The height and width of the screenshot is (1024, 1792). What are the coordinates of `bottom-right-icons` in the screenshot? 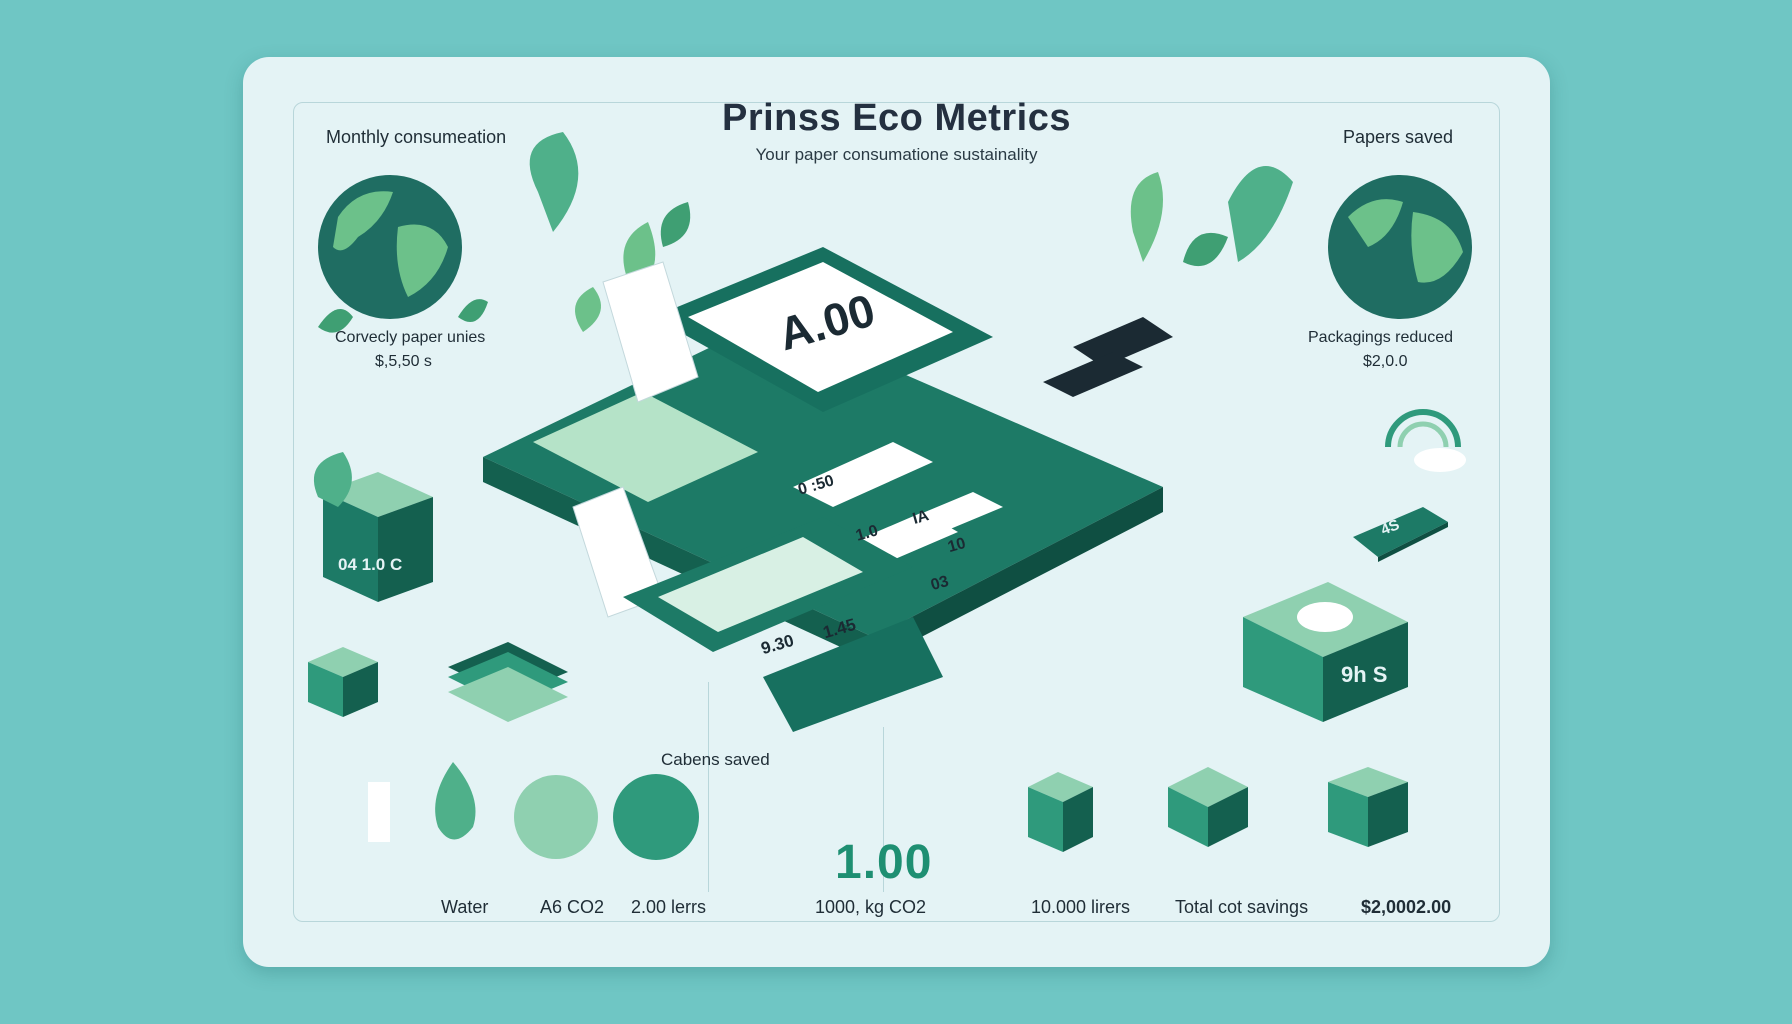 It's located at (1218, 809).